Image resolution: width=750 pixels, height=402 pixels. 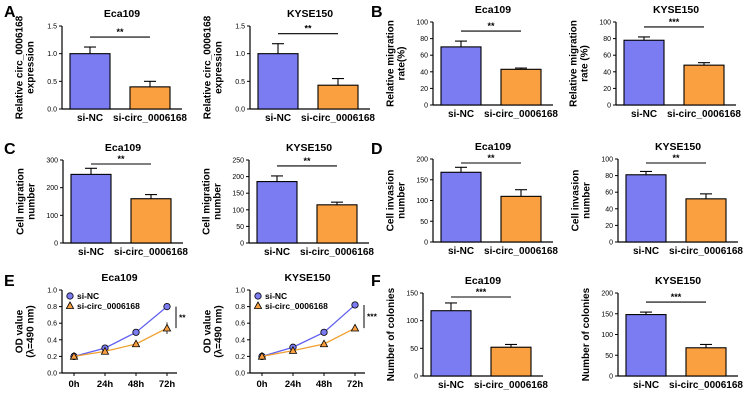 I want to click on legend-label: si-circ_0006168, so click(x=296, y=306).